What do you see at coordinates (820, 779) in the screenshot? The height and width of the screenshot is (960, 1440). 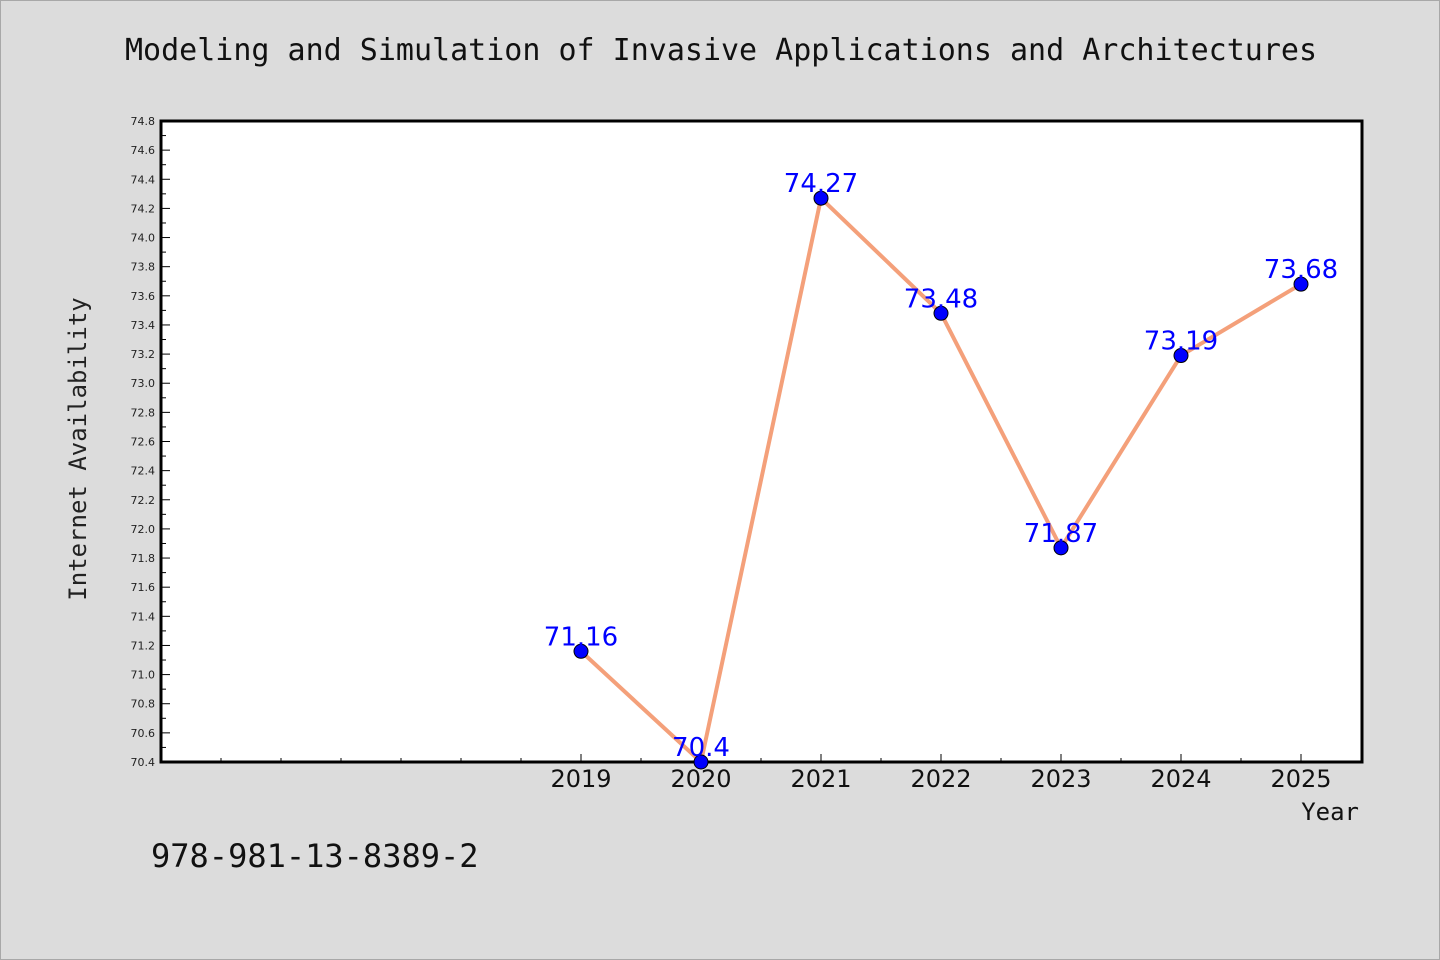 I see `x-tick-label: 2021` at bounding box center [820, 779].